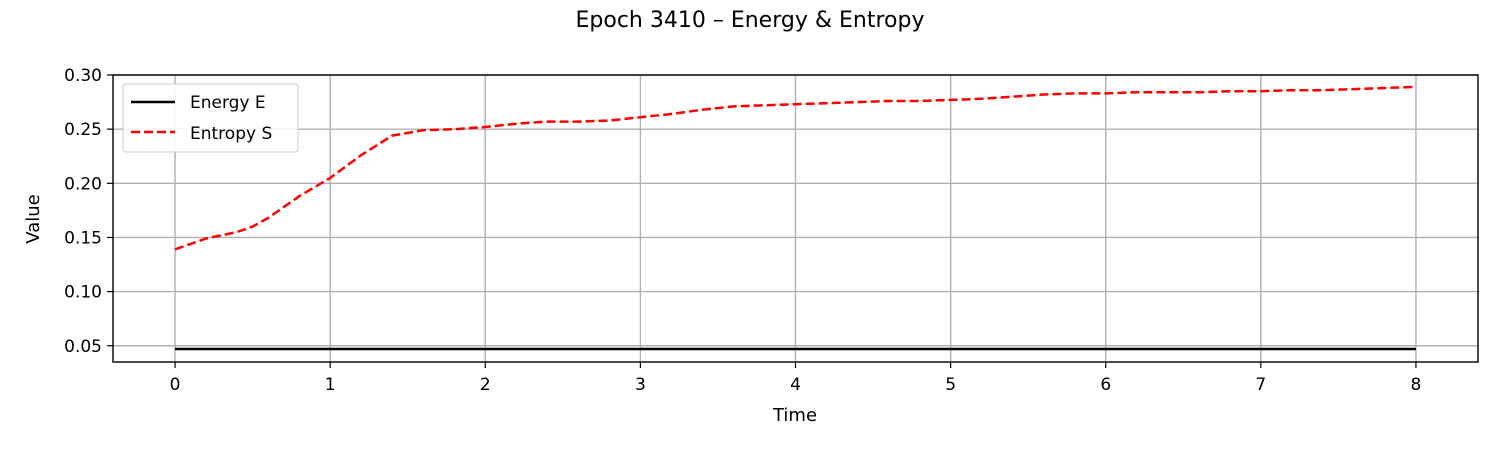 The height and width of the screenshot is (450, 1500). Describe the element at coordinates (750, 20) in the screenshot. I see `chart-title: Epoch 3410 – Energy & Entropy` at that location.